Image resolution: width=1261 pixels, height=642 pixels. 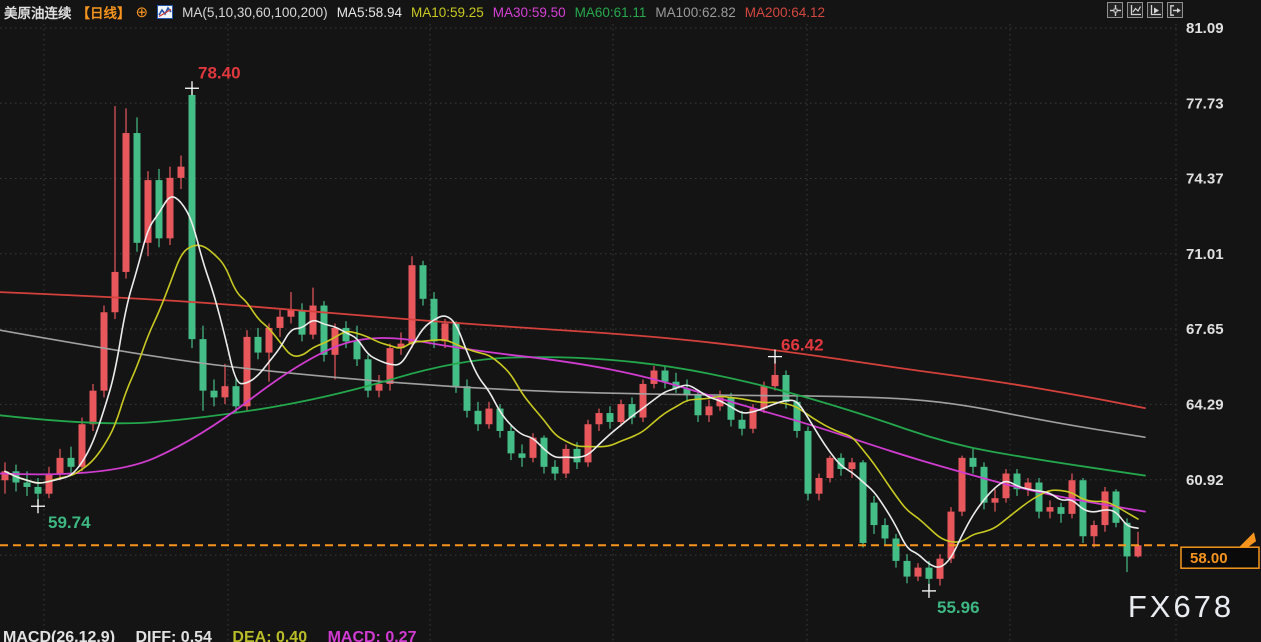 What do you see at coordinates (1205, 103) in the screenshot?
I see `axis-tick-label: 77.73` at bounding box center [1205, 103].